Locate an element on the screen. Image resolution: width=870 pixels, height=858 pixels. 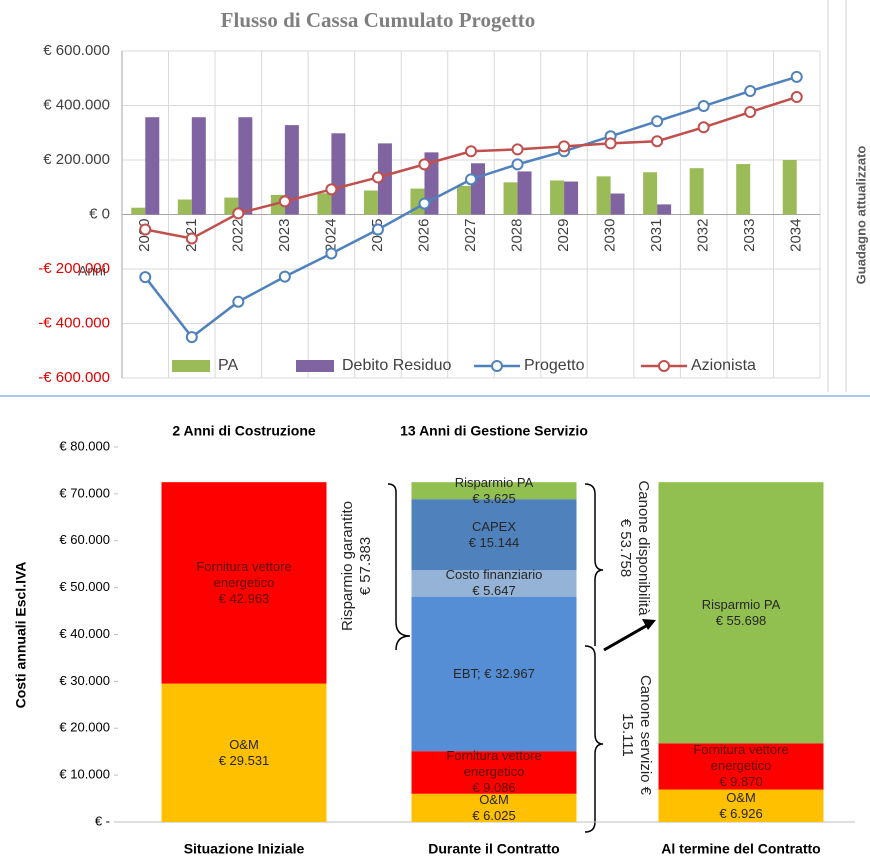
y-axis-label: Costi annuali Escl.IVA is located at coordinates (21, 635).